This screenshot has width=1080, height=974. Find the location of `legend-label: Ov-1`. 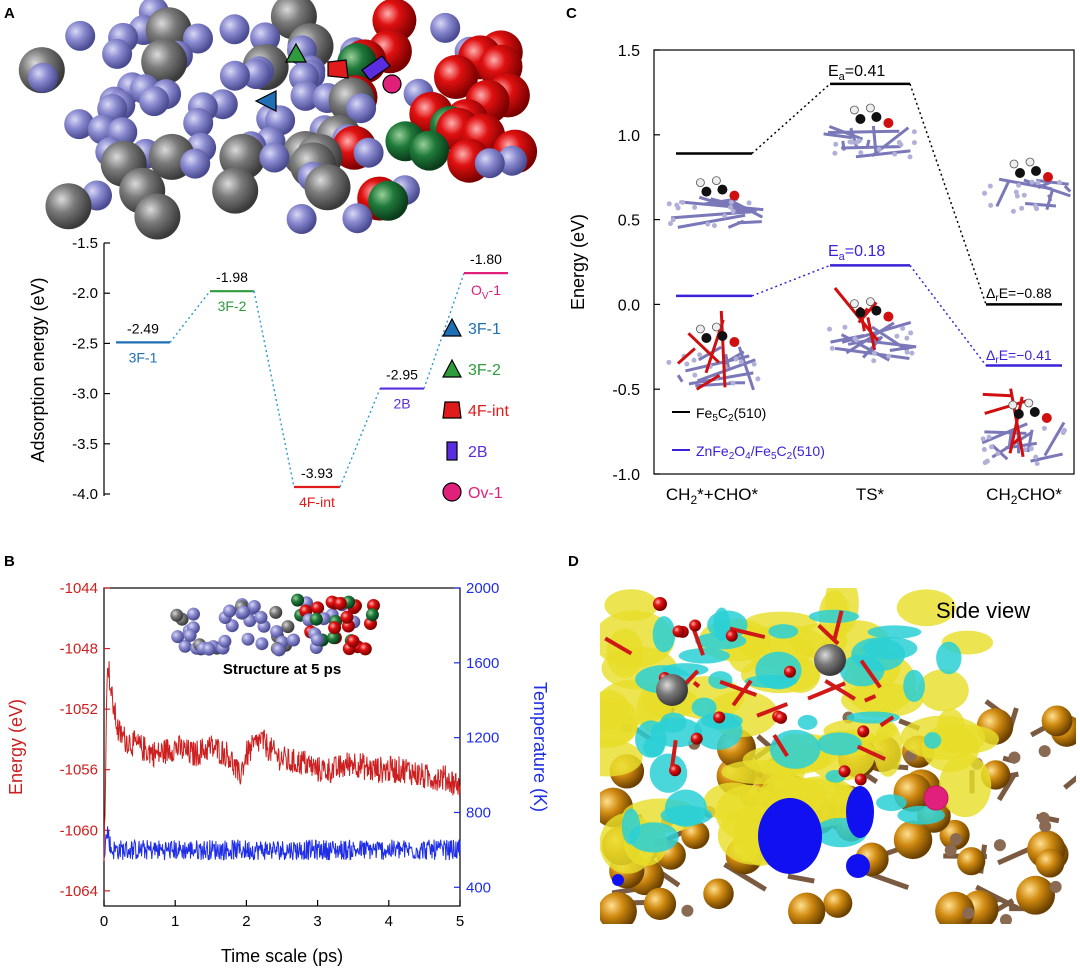

legend-label: Ov-1 is located at coordinates (485, 493).